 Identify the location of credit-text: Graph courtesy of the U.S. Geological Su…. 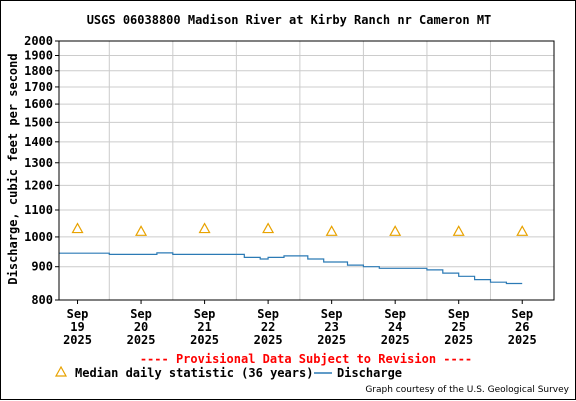
(467, 390).